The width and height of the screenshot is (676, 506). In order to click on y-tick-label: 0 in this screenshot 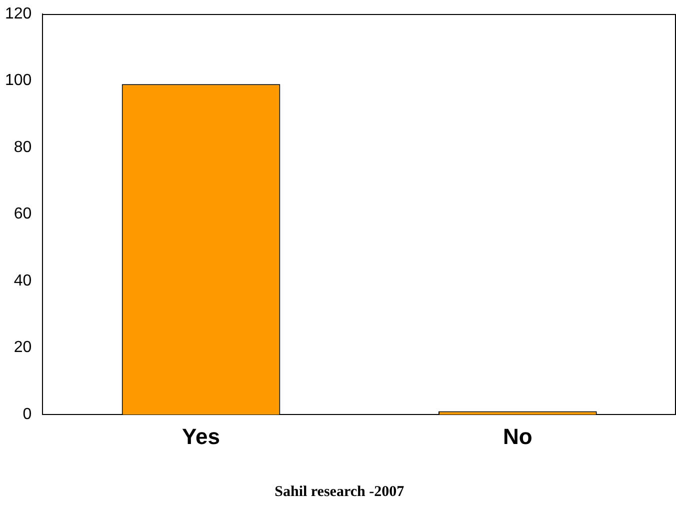, I will do `click(27, 415)`.